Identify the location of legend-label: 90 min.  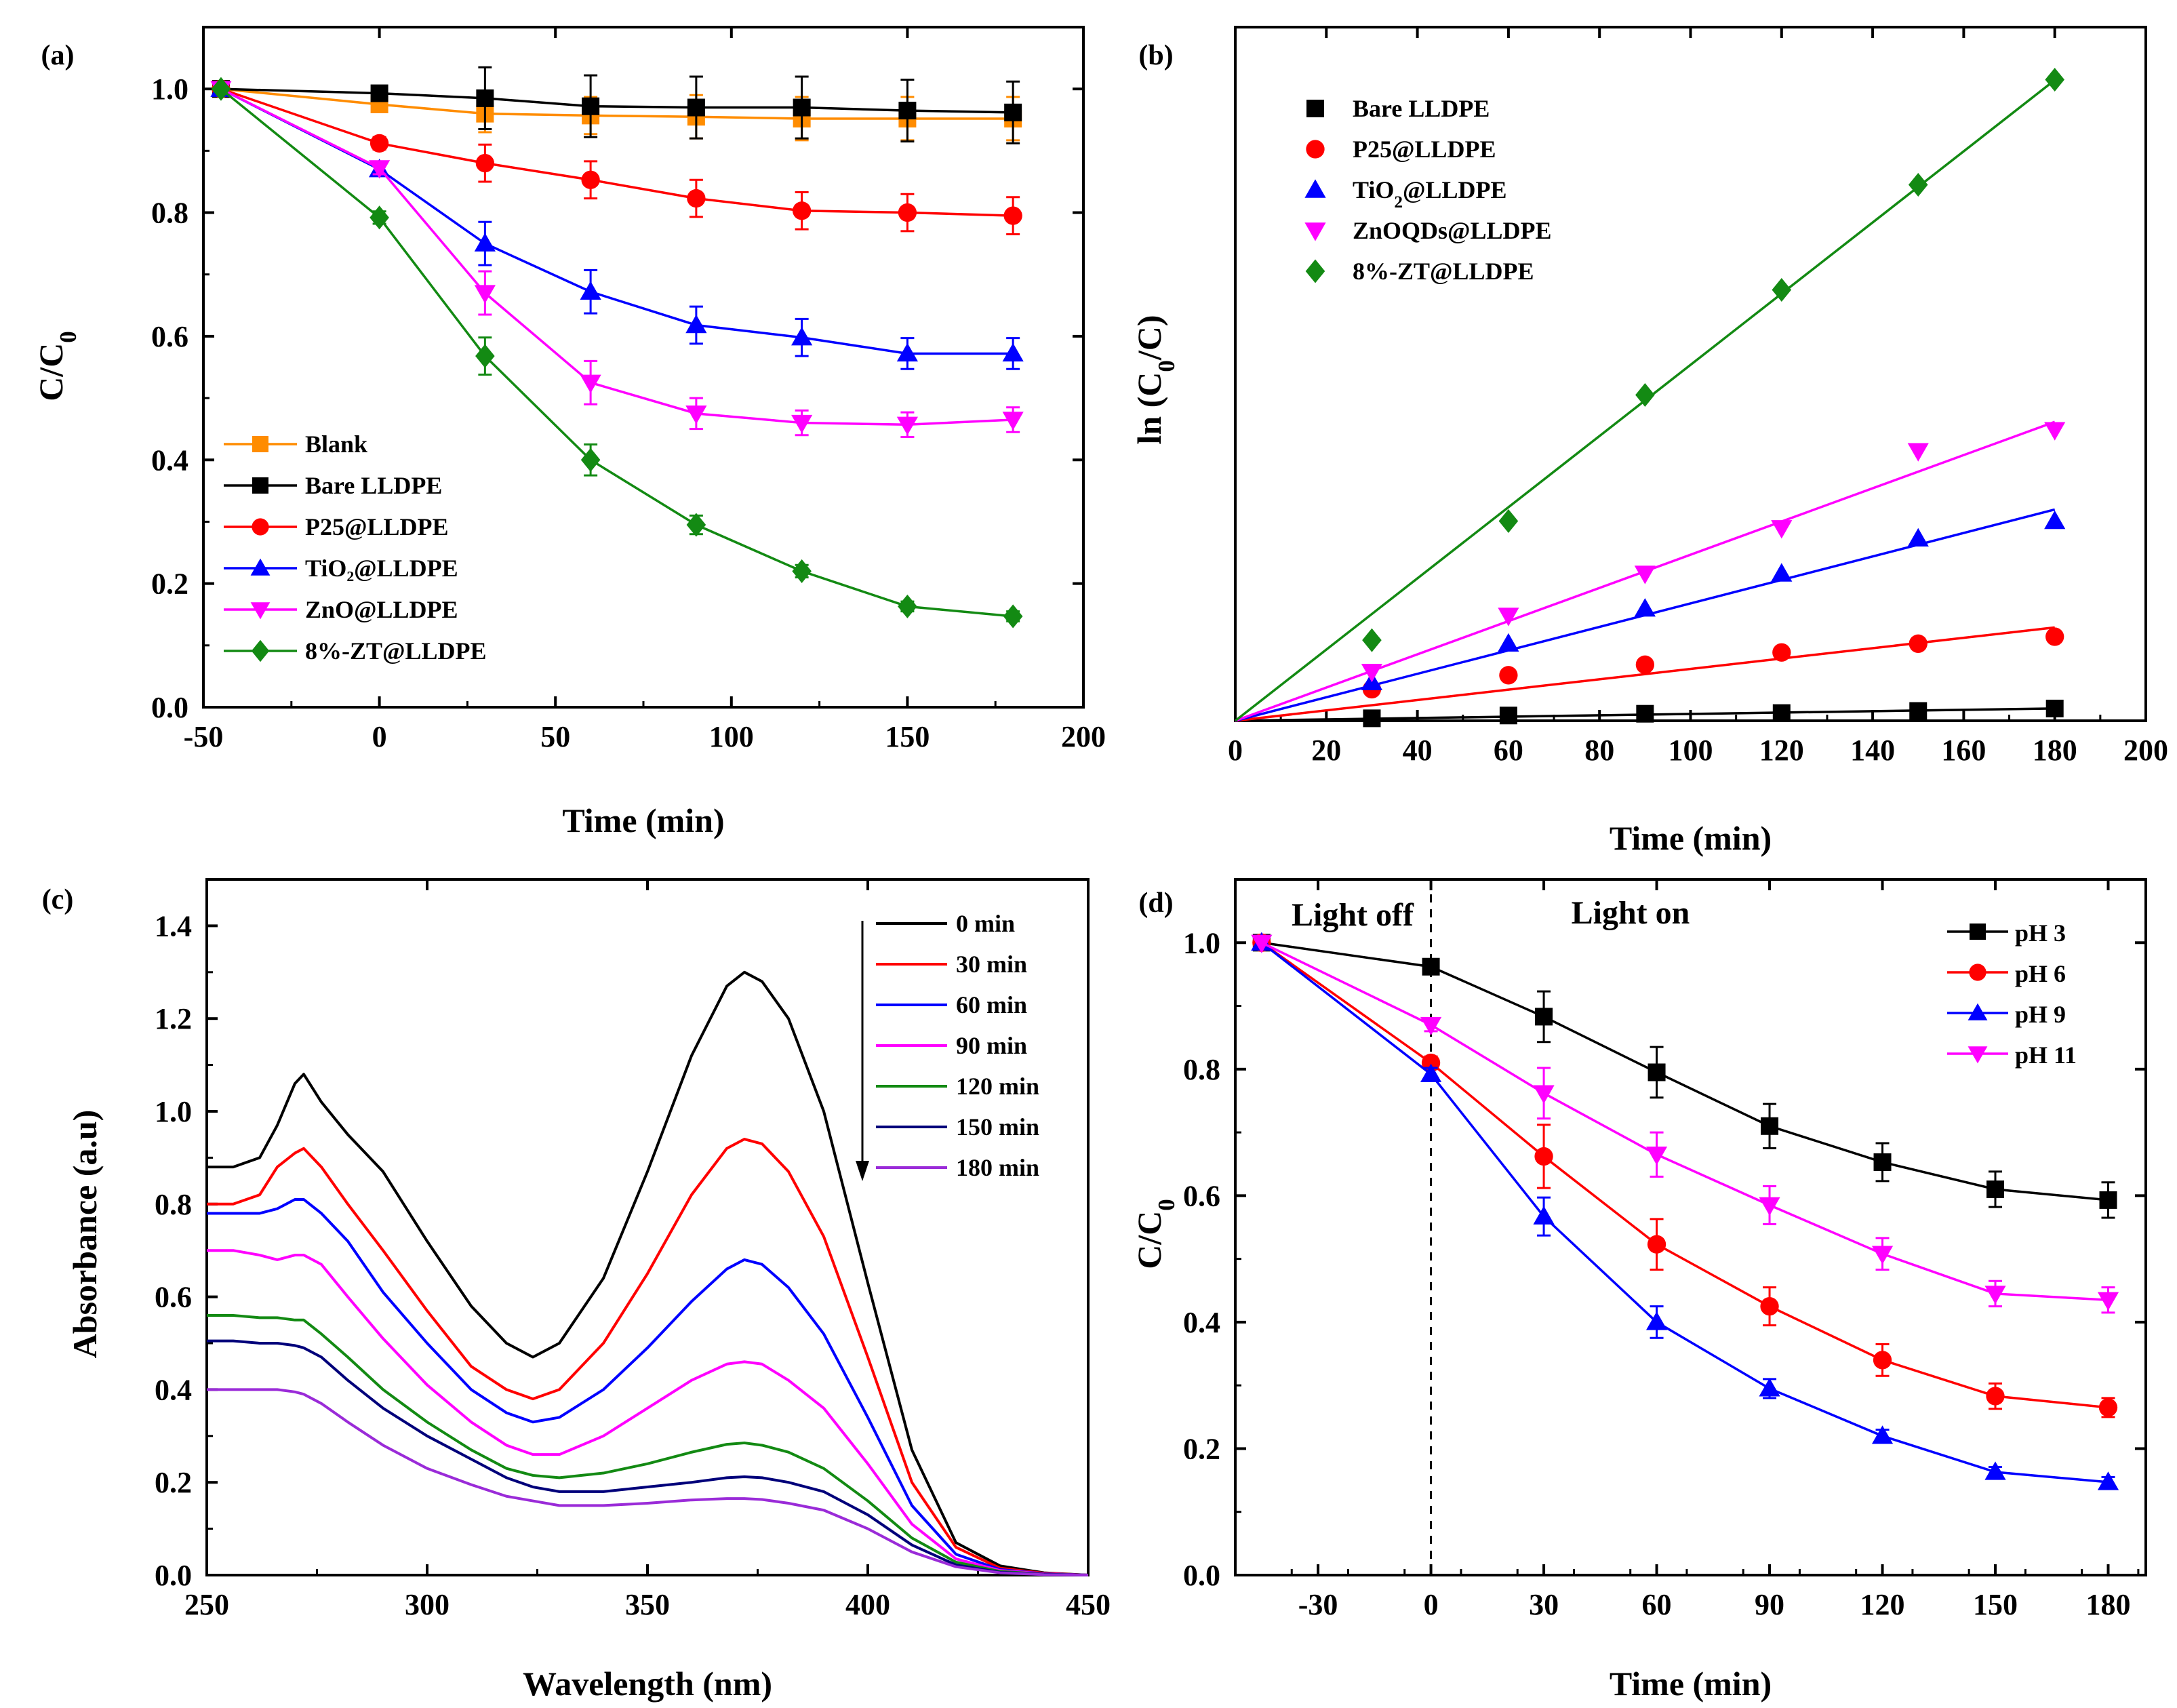
(991, 1045).